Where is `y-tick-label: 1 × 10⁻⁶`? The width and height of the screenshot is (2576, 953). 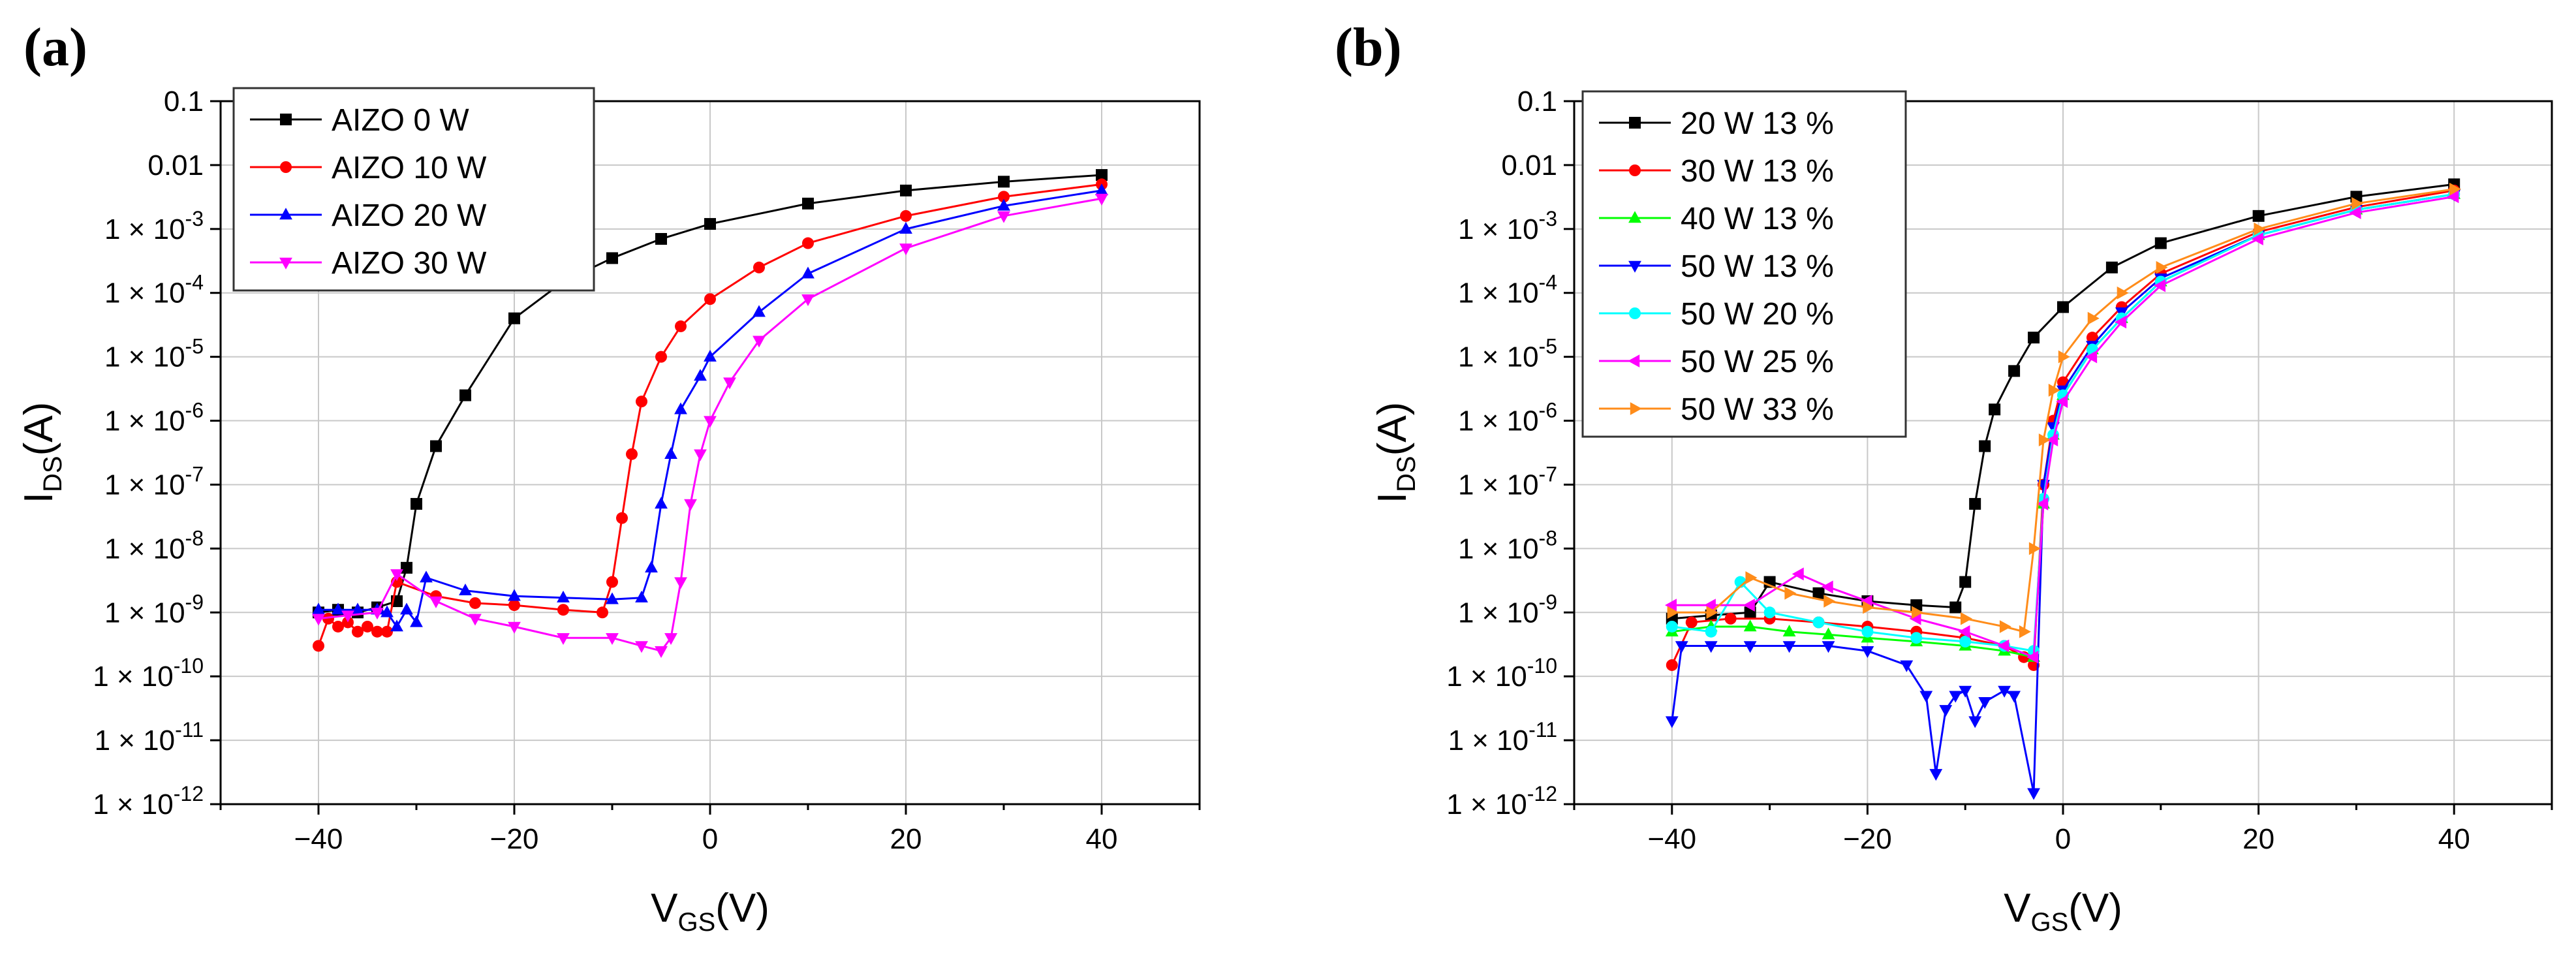
y-tick-label: 1 × 10⁻⁶ is located at coordinates (154, 418).